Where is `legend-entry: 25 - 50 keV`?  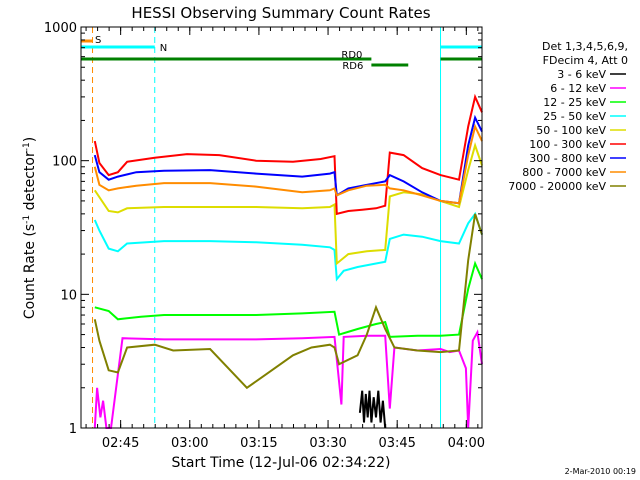
legend-entry: 25 - 50 keV is located at coordinates (574, 116).